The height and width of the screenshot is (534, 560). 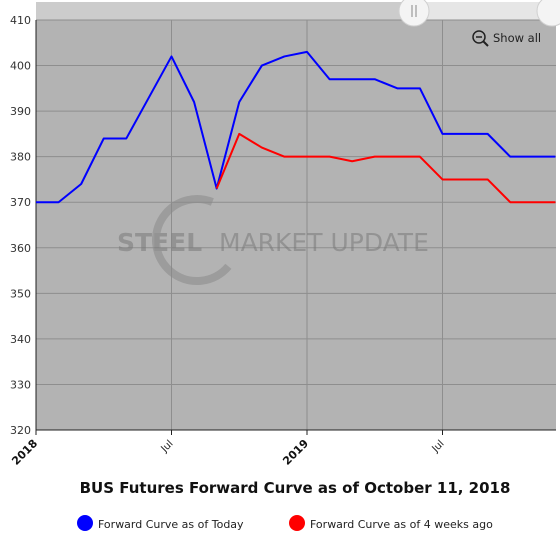 What do you see at coordinates (20, 202) in the screenshot?
I see `y-tick-label: 370` at bounding box center [20, 202].